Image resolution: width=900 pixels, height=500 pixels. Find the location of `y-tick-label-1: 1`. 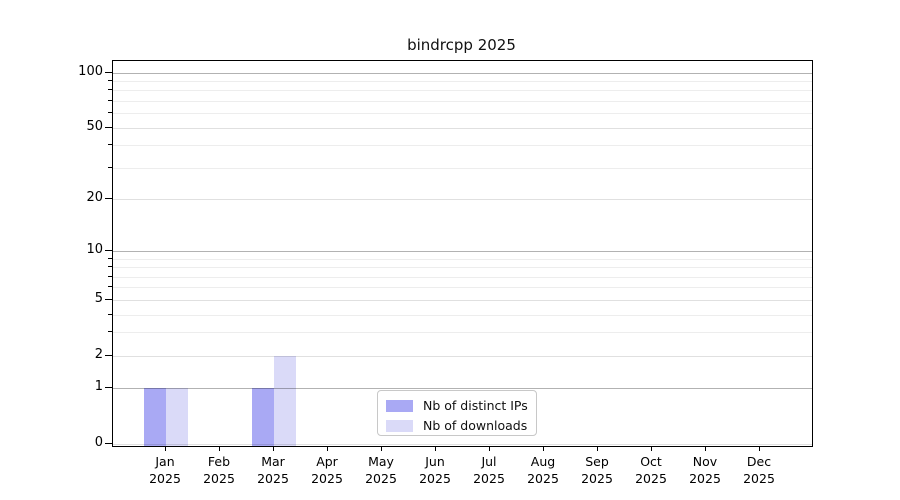

y-tick-label-1: 1 is located at coordinates (98, 387).